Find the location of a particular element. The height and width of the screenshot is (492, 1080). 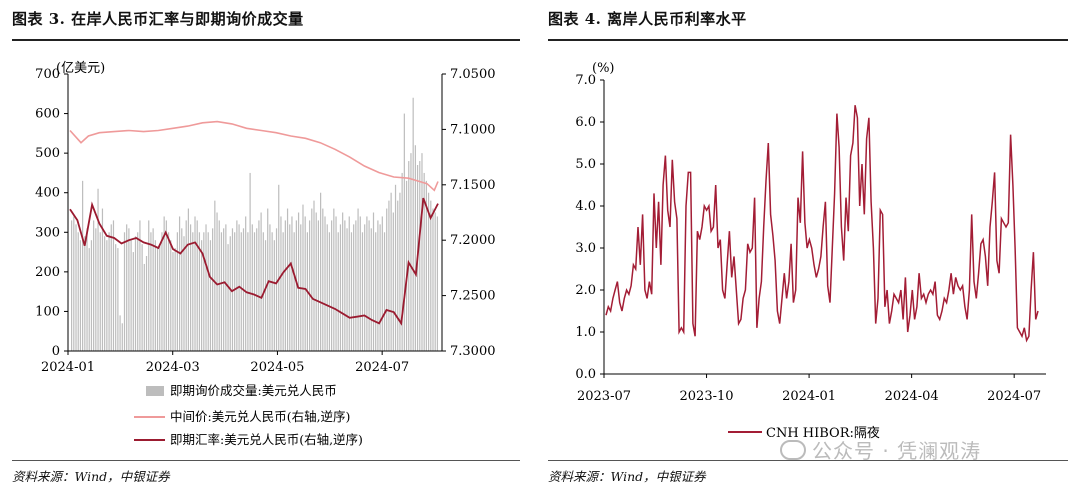

left-x-tick-label: 2024-05 is located at coordinates (277, 367).